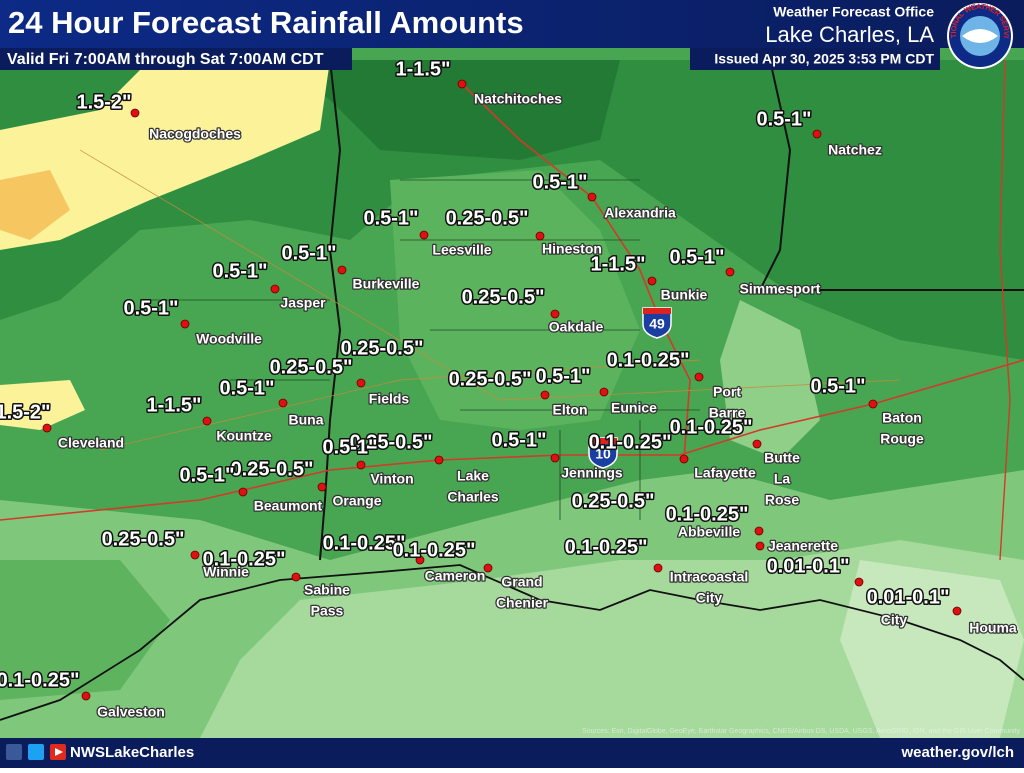 The height and width of the screenshot is (773, 1024). What do you see at coordinates (709, 577) in the screenshot?
I see `city-label: Intracoastal` at bounding box center [709, 577].